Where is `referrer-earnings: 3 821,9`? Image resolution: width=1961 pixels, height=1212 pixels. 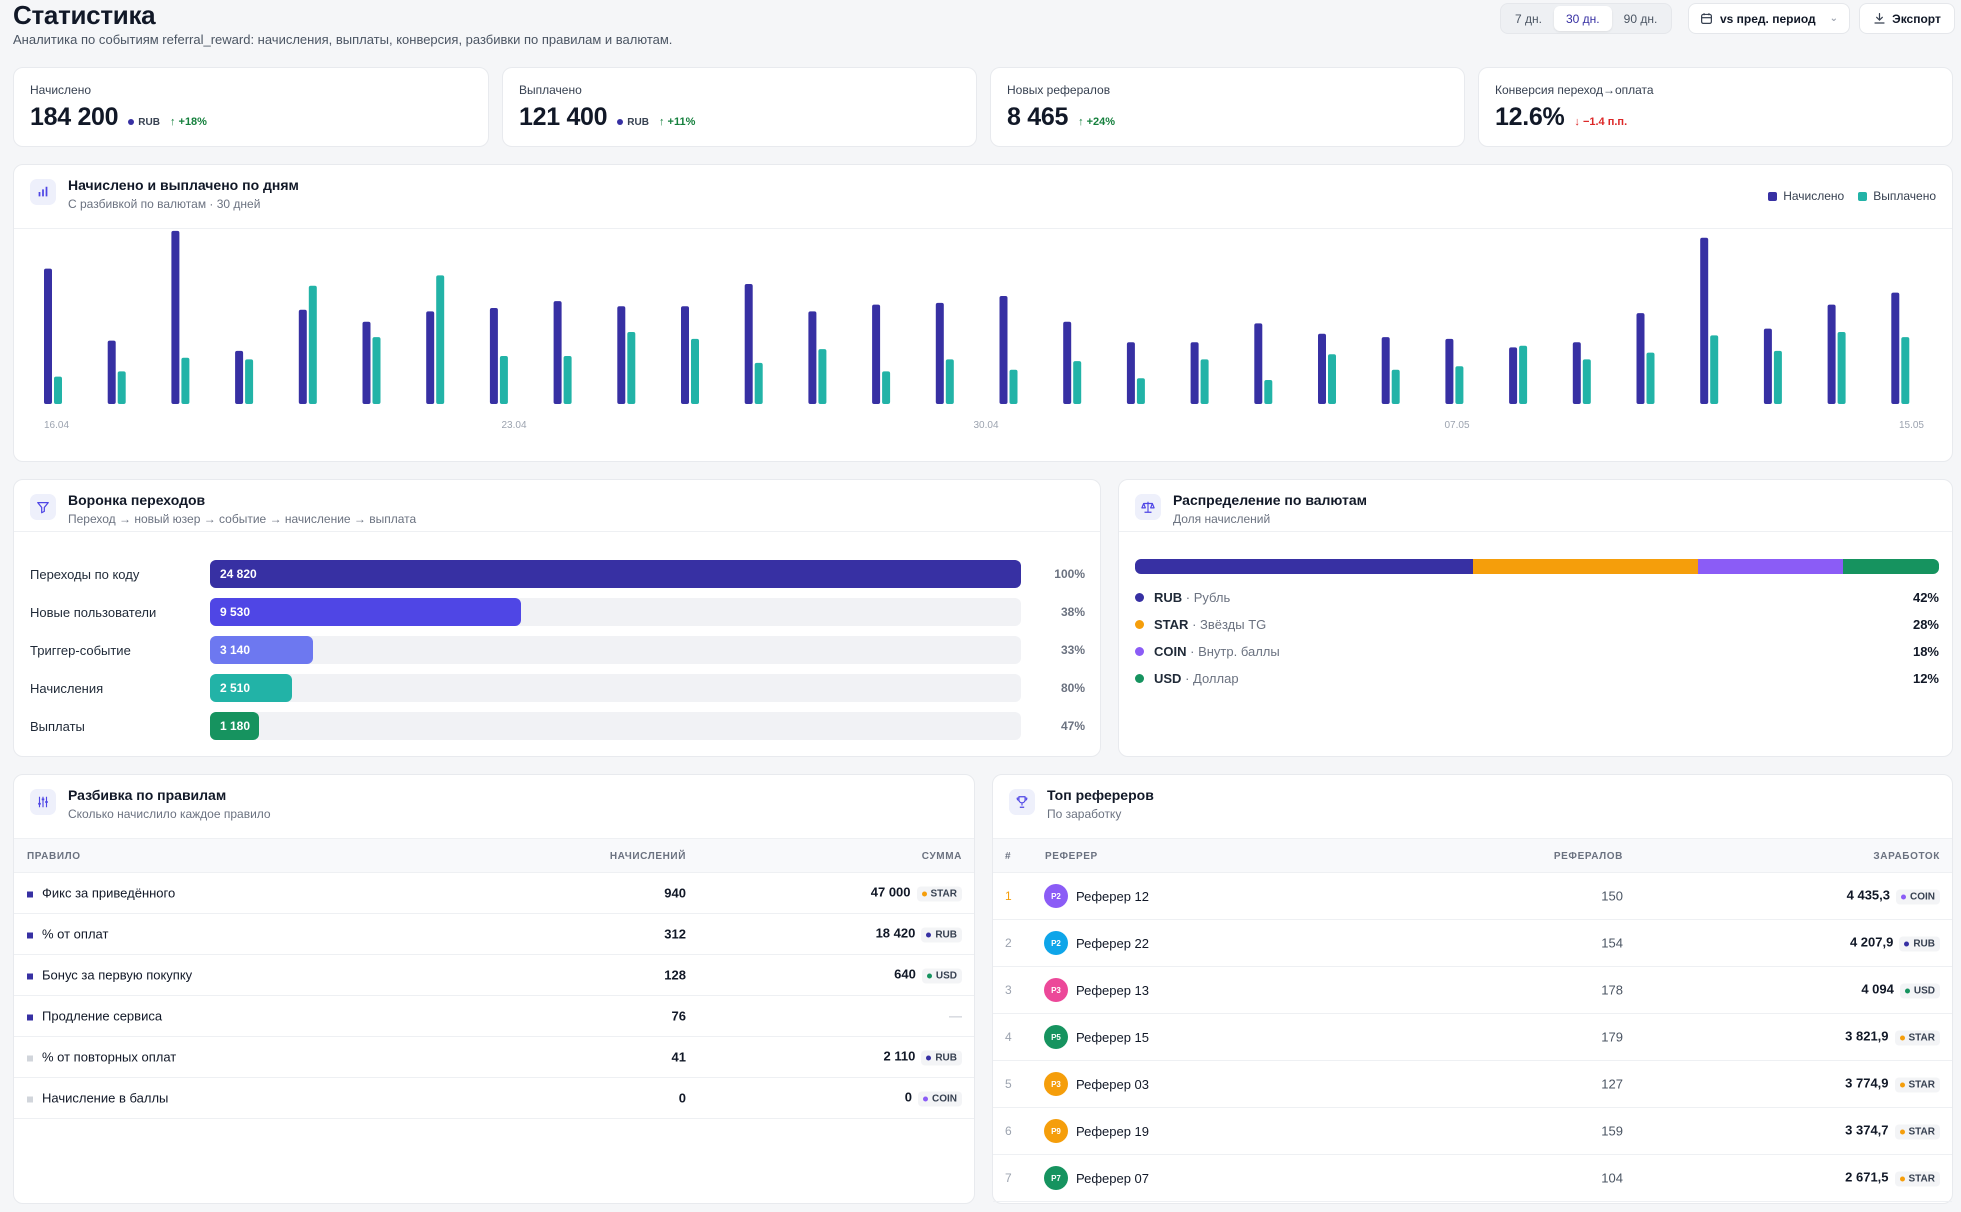 referrer-earnings: 3 821,9 is located at coordinates (1867, 1036).